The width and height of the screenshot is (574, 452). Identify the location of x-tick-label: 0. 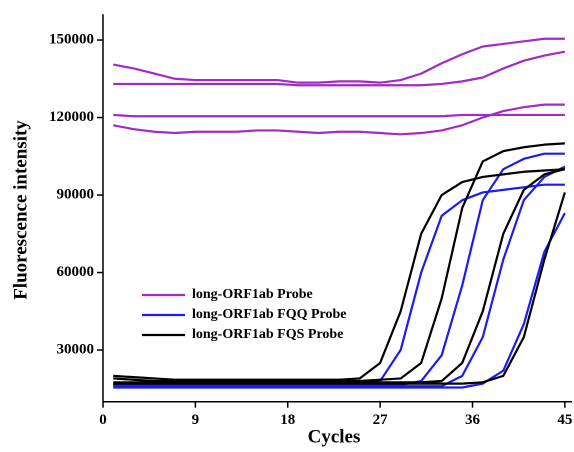
(103, 420).